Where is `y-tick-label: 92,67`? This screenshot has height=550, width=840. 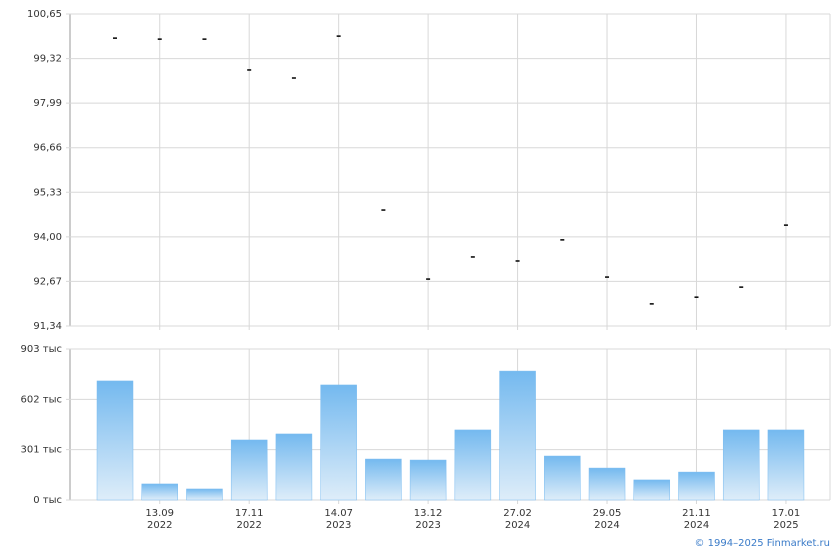 y-tick-label: 92,67 is located at coordinates (47, 281).